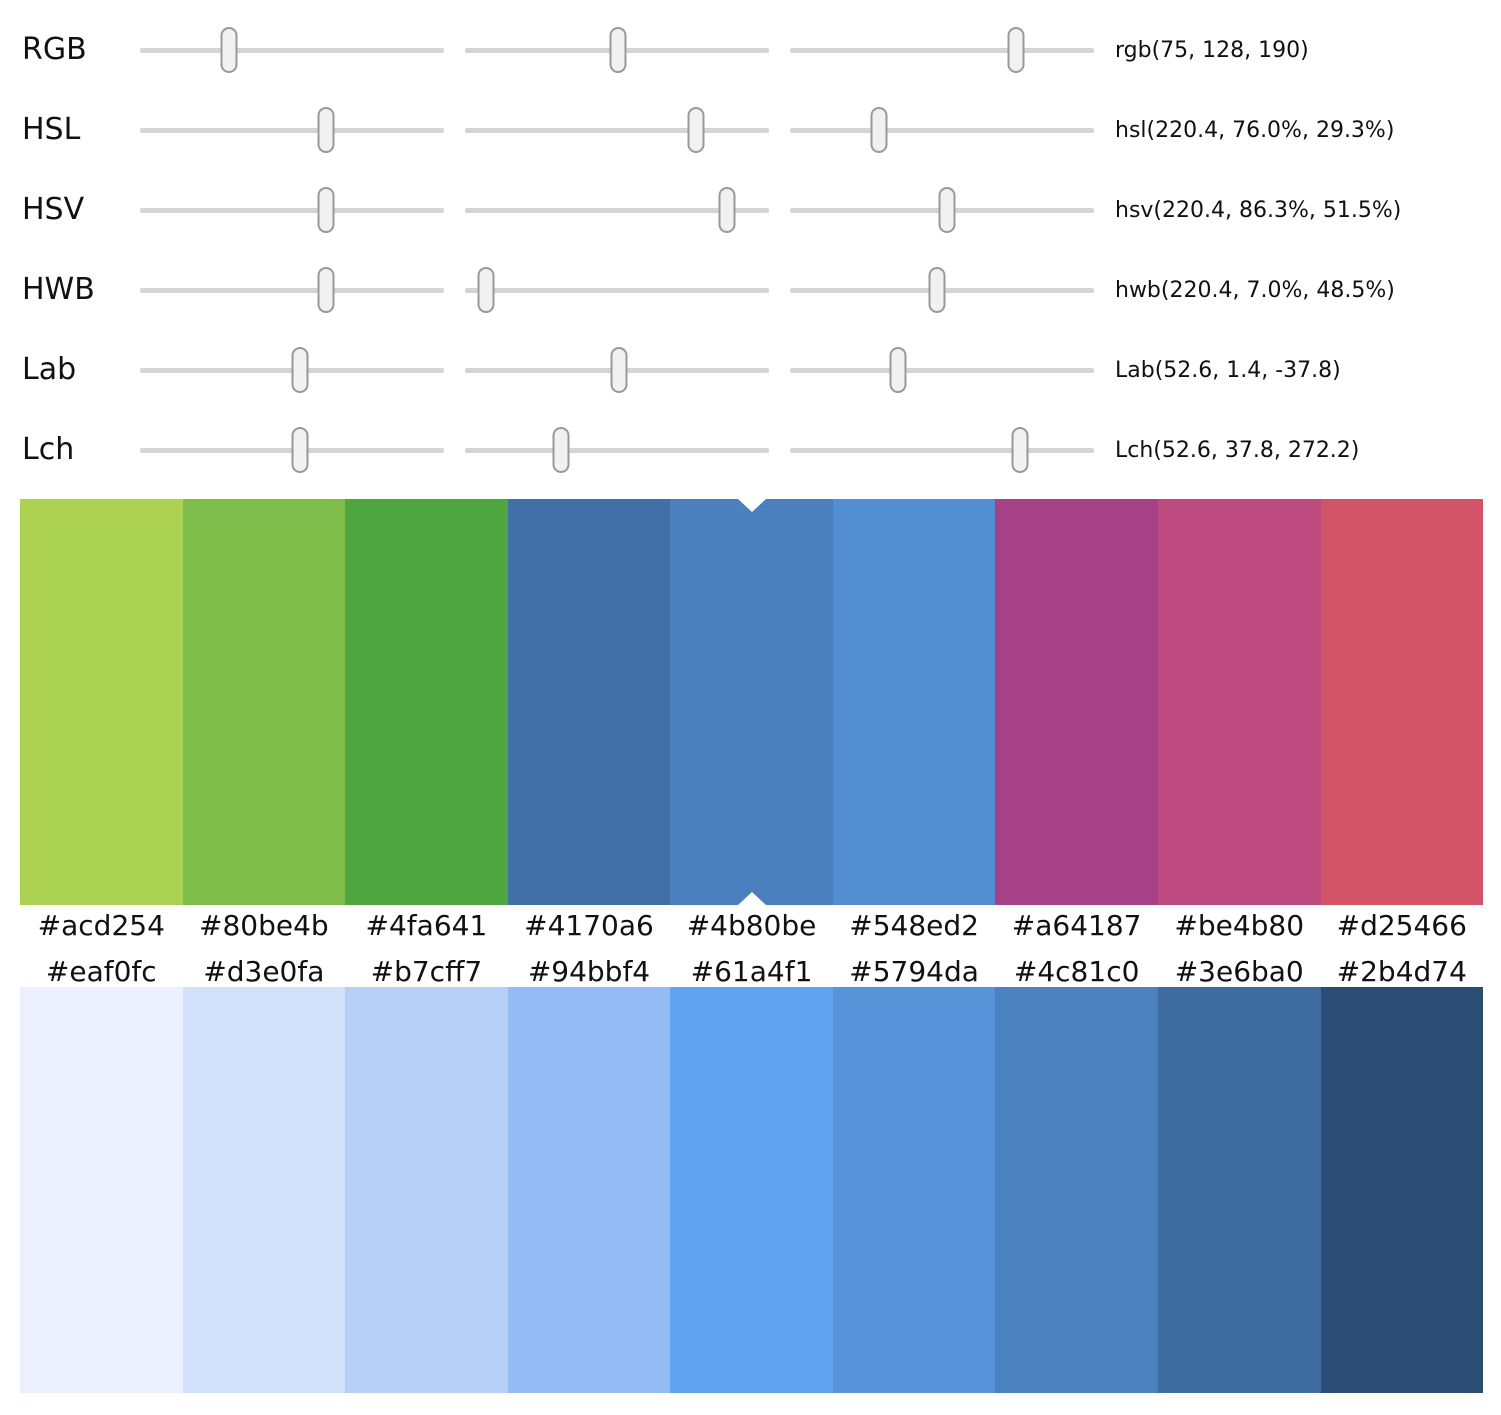  I want to click on hwb-blackness-slider-thumb, so click(937, 290).